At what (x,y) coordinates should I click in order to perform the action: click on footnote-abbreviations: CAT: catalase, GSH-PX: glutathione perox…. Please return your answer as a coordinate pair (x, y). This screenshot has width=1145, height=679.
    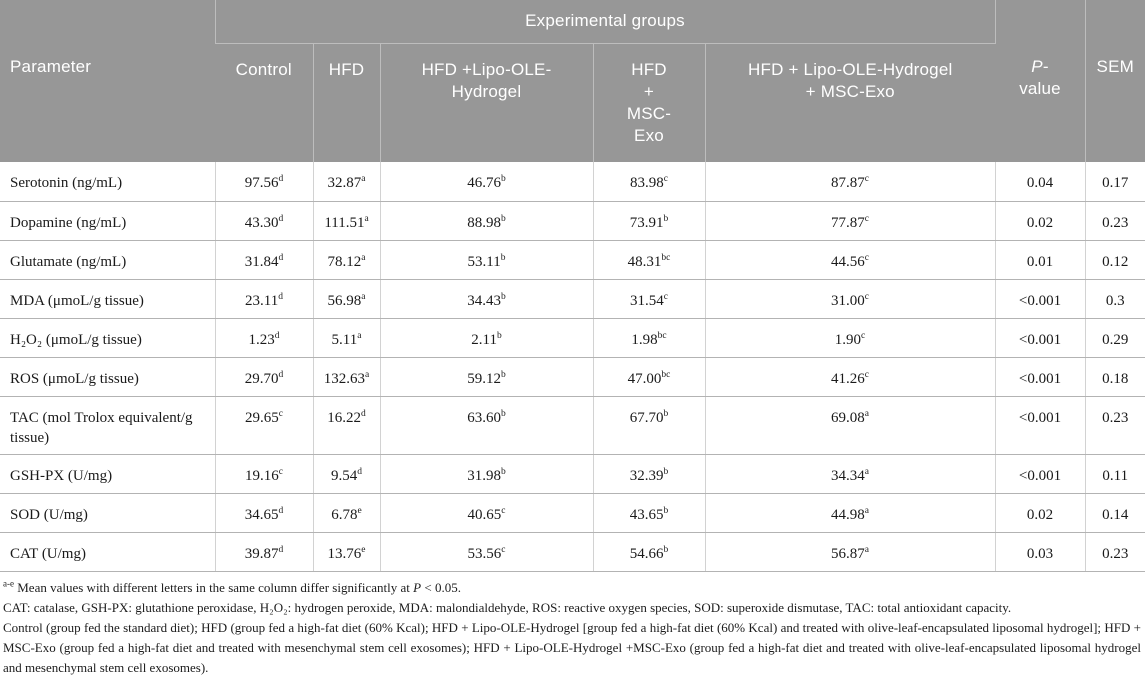
    Looking at the image, I should click on (507, 607).